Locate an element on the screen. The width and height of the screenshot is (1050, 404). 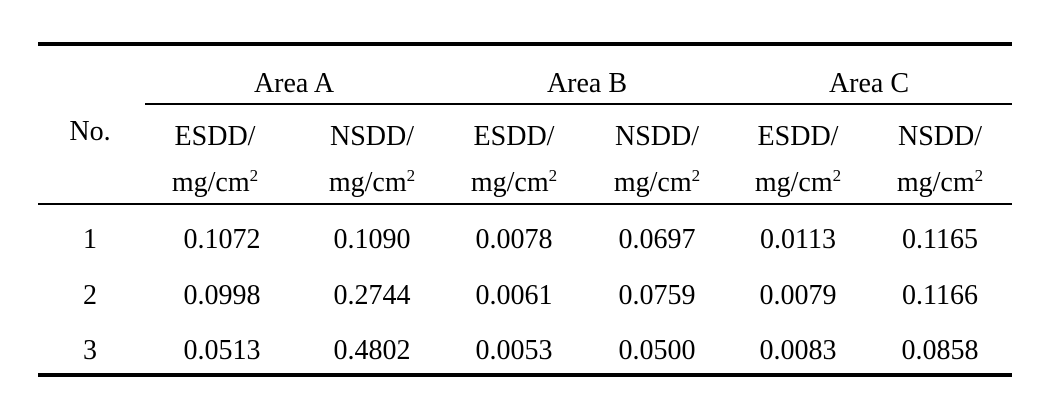
table-cell: 0.1072 is located at coordinates (222, 239).